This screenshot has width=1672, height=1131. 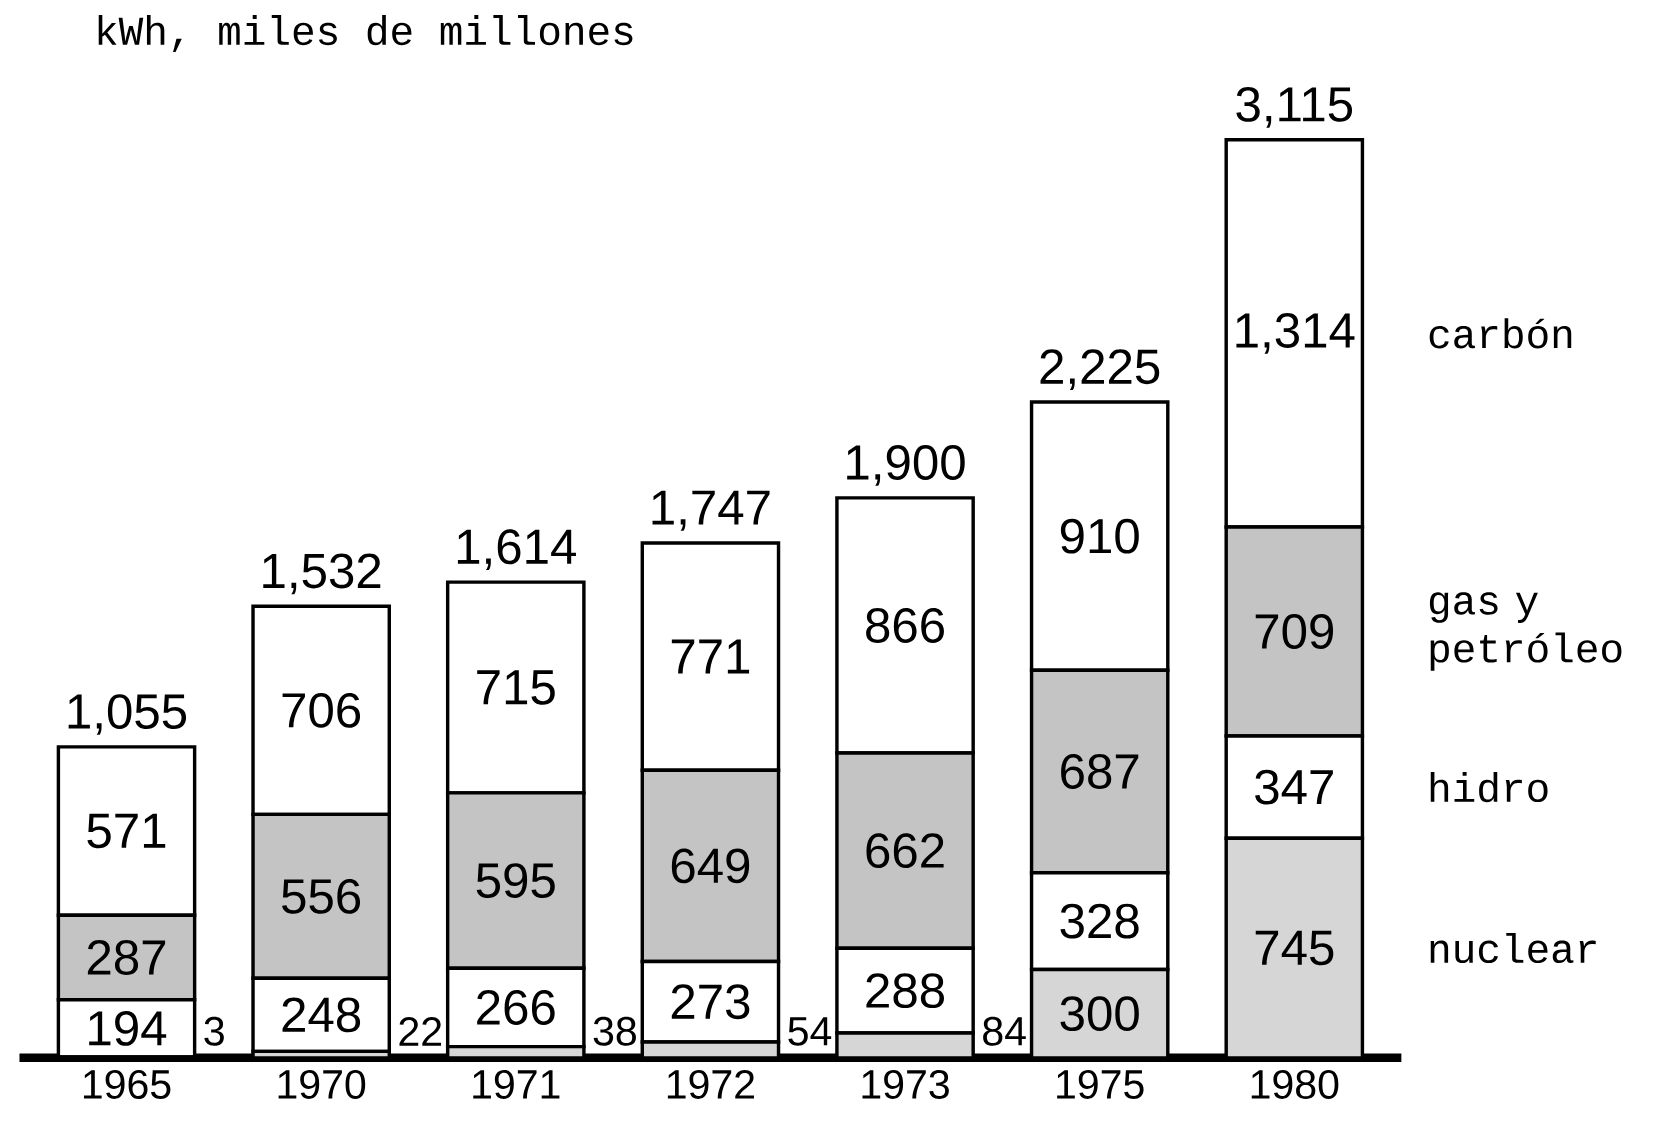 What do you see at coordinates (710, 1002) in the screenshot?
I see `data-label: 273` at bounding box center [710, 1002].